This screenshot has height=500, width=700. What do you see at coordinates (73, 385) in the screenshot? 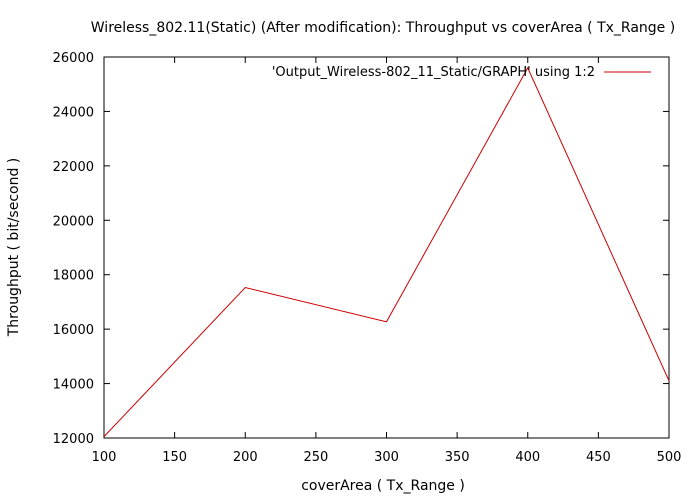
I see `y-tick-label: 14000` at bounding box center [73, 385].